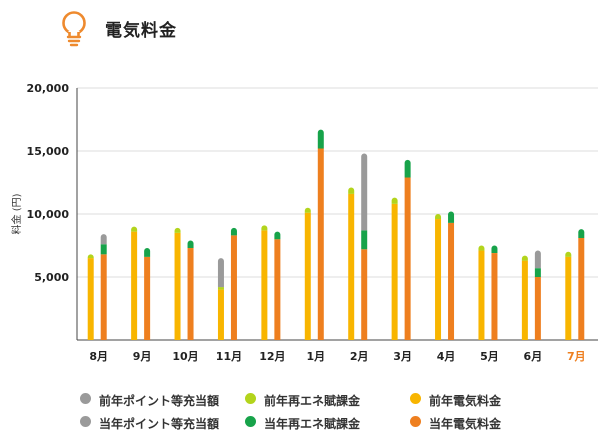 The height and width of the screenshot is (446, 610). Describe the element at coordinates (229, 356) in the screenshot. I see `x-tick-label: 11月` at that location.